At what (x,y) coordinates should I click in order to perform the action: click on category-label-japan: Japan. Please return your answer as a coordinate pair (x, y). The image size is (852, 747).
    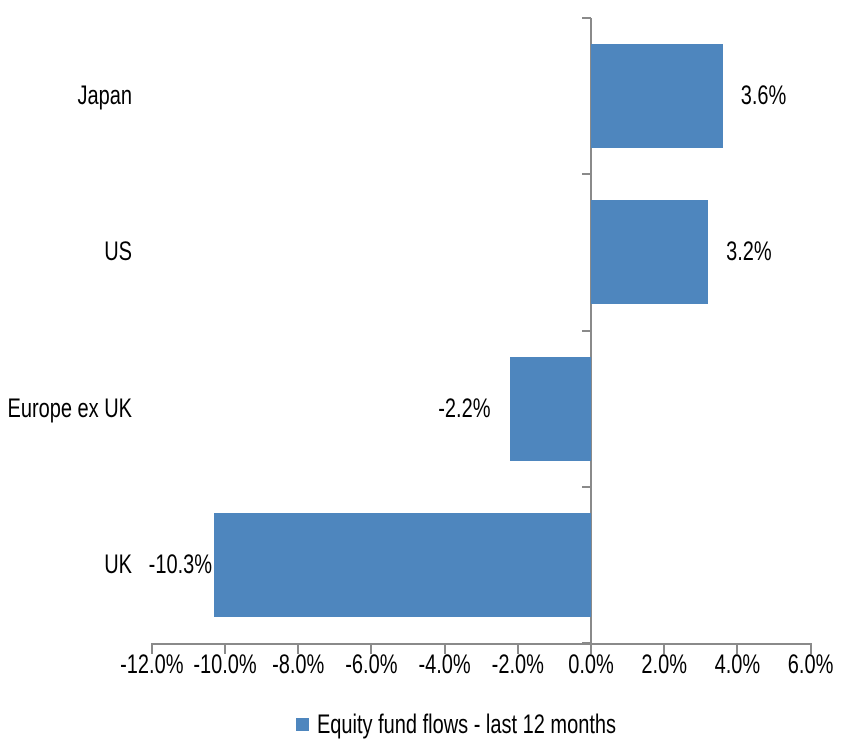
    Looking at the image, I should click on (105, 96).